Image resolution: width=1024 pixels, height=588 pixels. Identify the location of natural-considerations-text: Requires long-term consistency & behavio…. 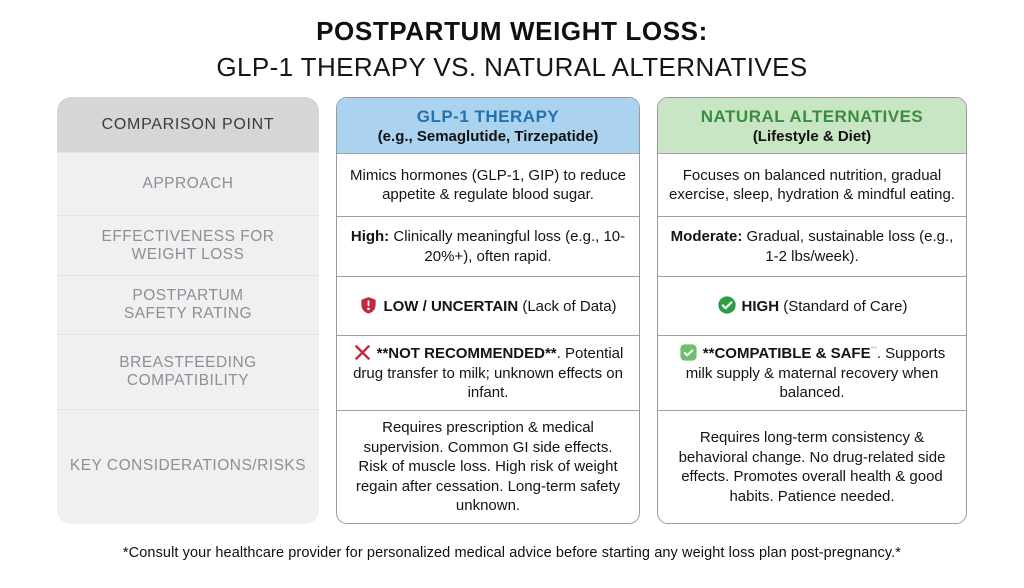
(812, 467).